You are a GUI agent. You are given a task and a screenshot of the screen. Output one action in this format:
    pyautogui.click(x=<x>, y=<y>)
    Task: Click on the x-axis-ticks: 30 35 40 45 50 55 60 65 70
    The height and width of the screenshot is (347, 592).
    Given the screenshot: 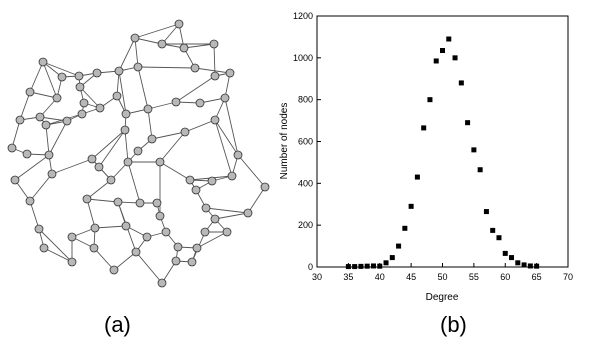 What is the action you would take?
    pyautogui.click(x=442, y=272)
    